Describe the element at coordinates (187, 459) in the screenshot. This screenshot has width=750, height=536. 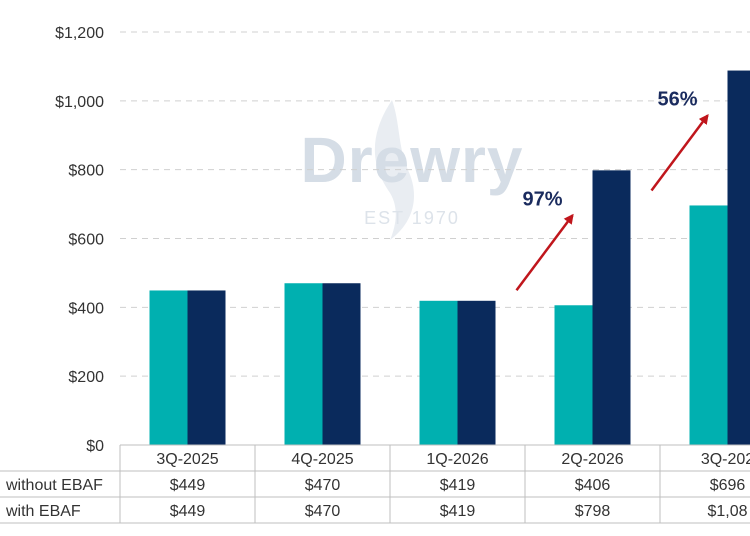
I see `x-tick-label: 3Q-2025` at that location.